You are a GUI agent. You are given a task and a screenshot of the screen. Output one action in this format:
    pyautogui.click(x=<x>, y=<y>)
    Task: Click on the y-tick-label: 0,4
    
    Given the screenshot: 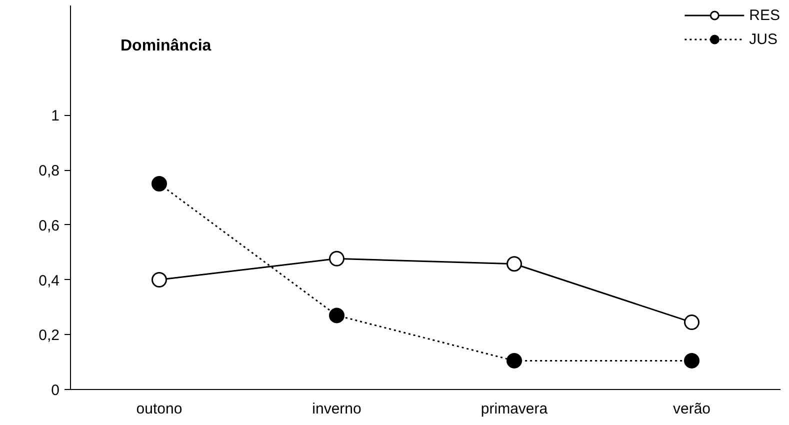 What is the action you would take?
    pyautogui.click(x=49, y=281)
    